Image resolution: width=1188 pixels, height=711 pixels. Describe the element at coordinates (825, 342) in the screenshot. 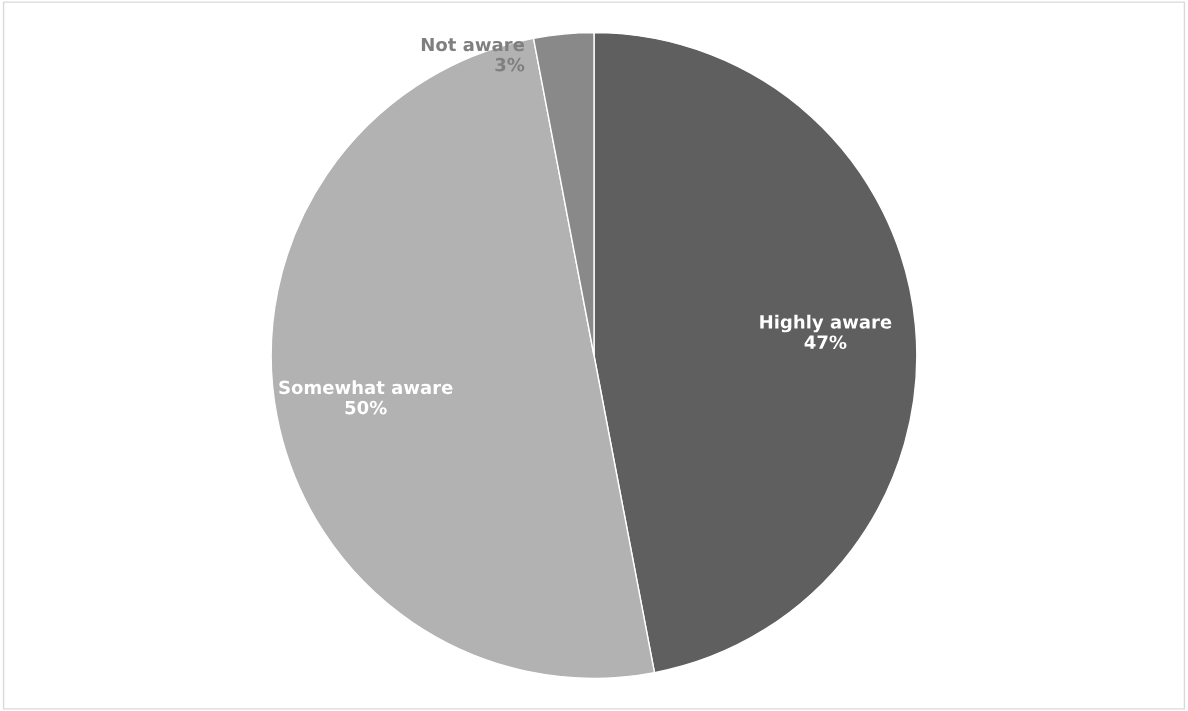

I see `data-label: 47%` at that location.